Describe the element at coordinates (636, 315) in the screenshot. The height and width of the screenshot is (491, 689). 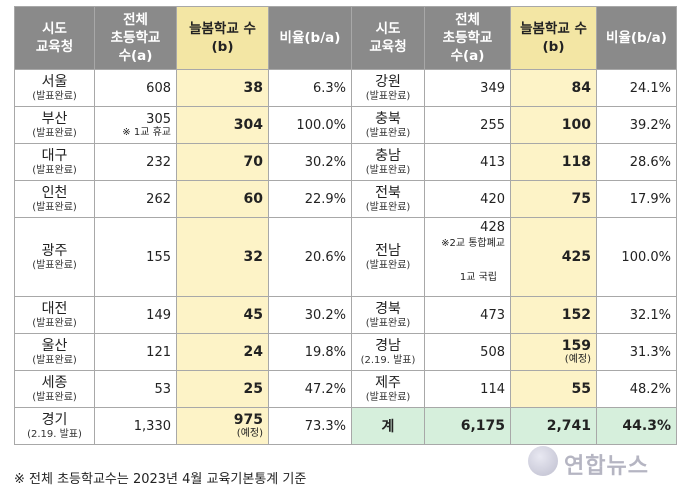
I see `ratio-cell: 32.1%` at that location.